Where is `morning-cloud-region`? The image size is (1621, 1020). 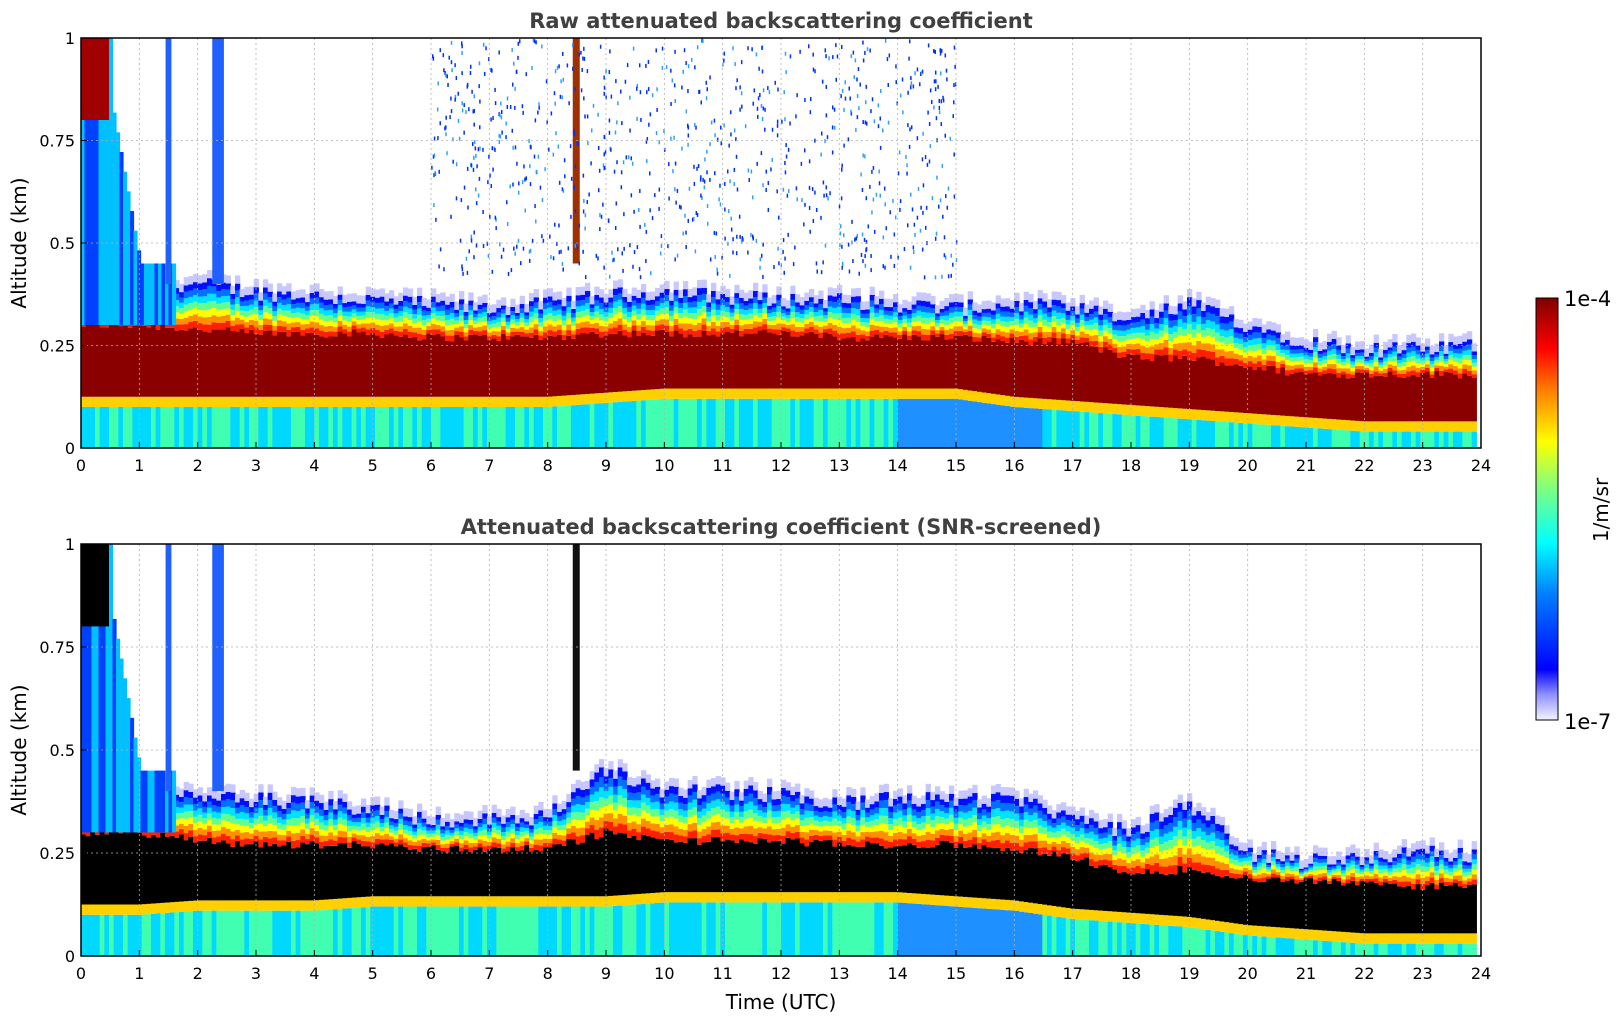
morning-cloud-region is located at coordinates (129, 688).